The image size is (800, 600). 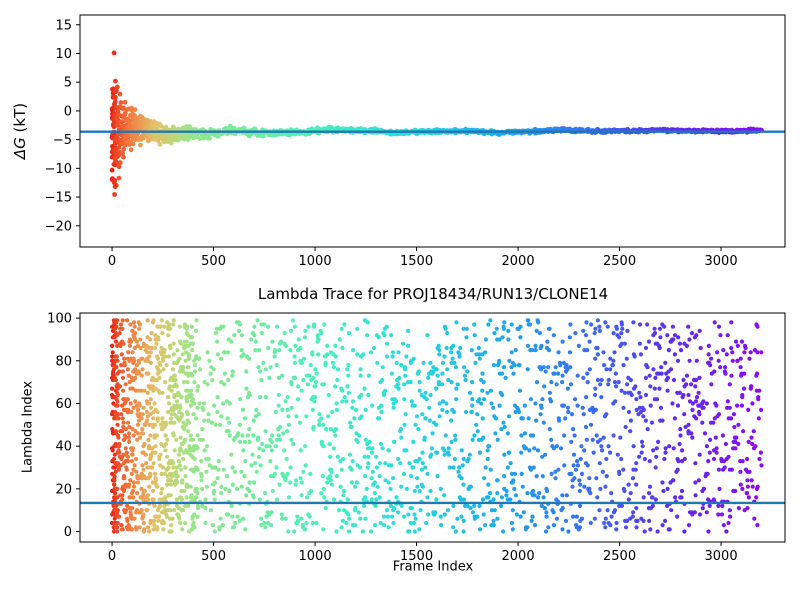 I want to click on y-tick-label: 40, so click(x=63, y=447).